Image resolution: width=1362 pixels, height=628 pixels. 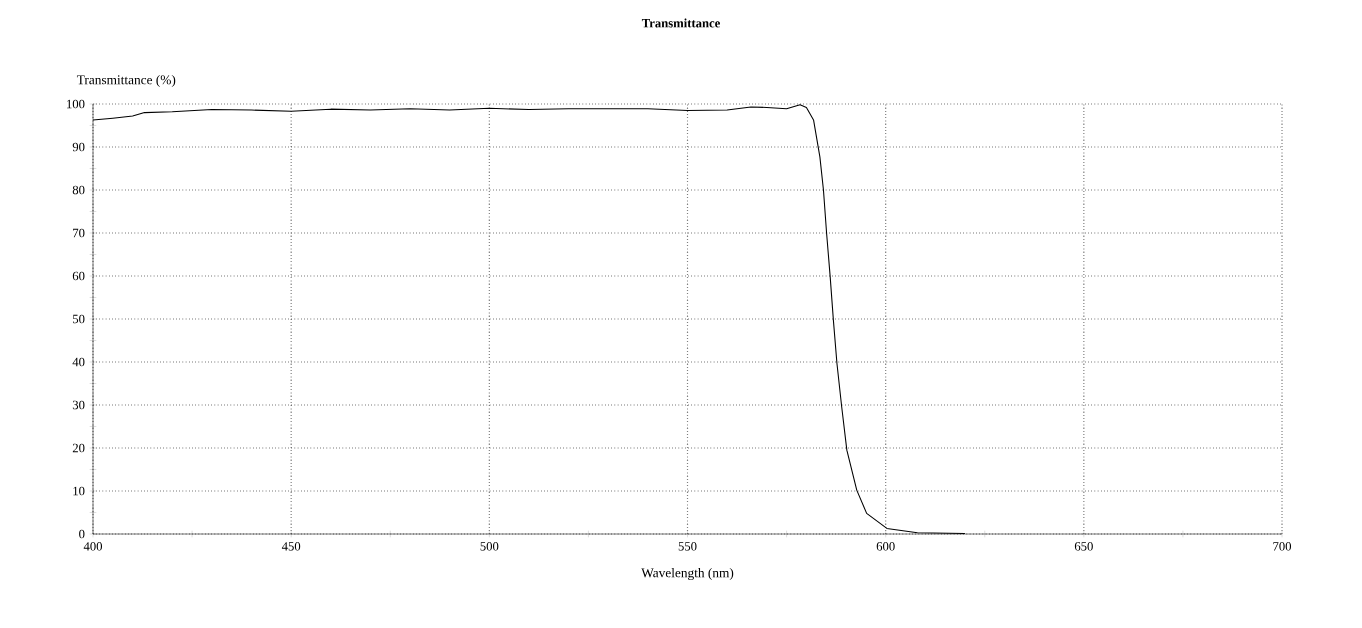 I want to click on y-tick-label: 10, so click(x=79, y=491).